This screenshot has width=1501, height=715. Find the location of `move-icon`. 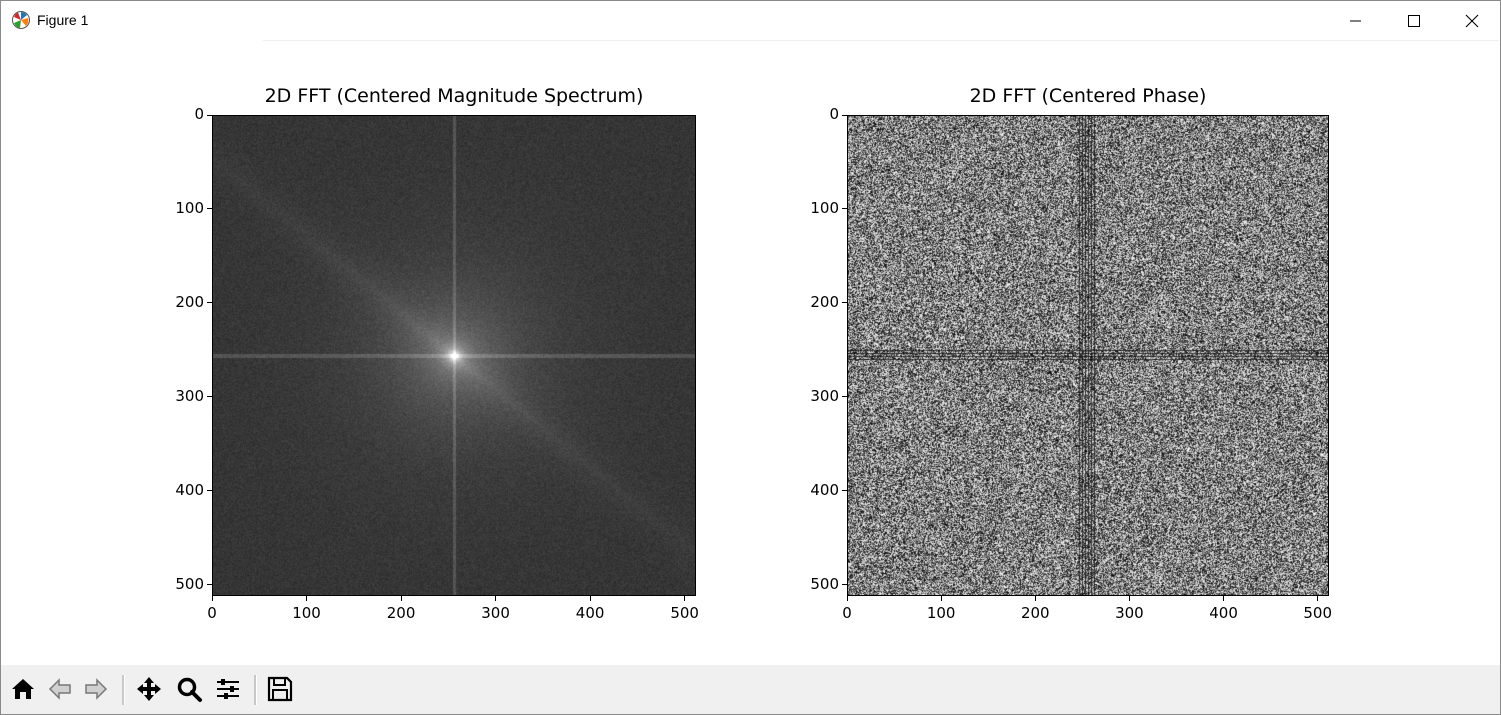

move-icon is located at coordinates (149, 689).